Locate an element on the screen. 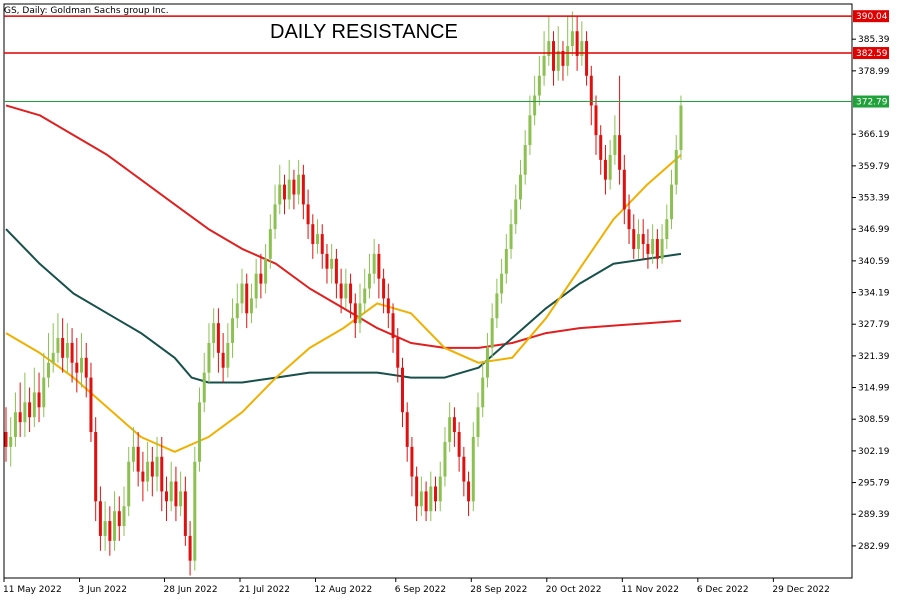 This screenshot has width=900, height=600. x-tick-label: 6 Sep 2022 is located at coordinates (420, 590).